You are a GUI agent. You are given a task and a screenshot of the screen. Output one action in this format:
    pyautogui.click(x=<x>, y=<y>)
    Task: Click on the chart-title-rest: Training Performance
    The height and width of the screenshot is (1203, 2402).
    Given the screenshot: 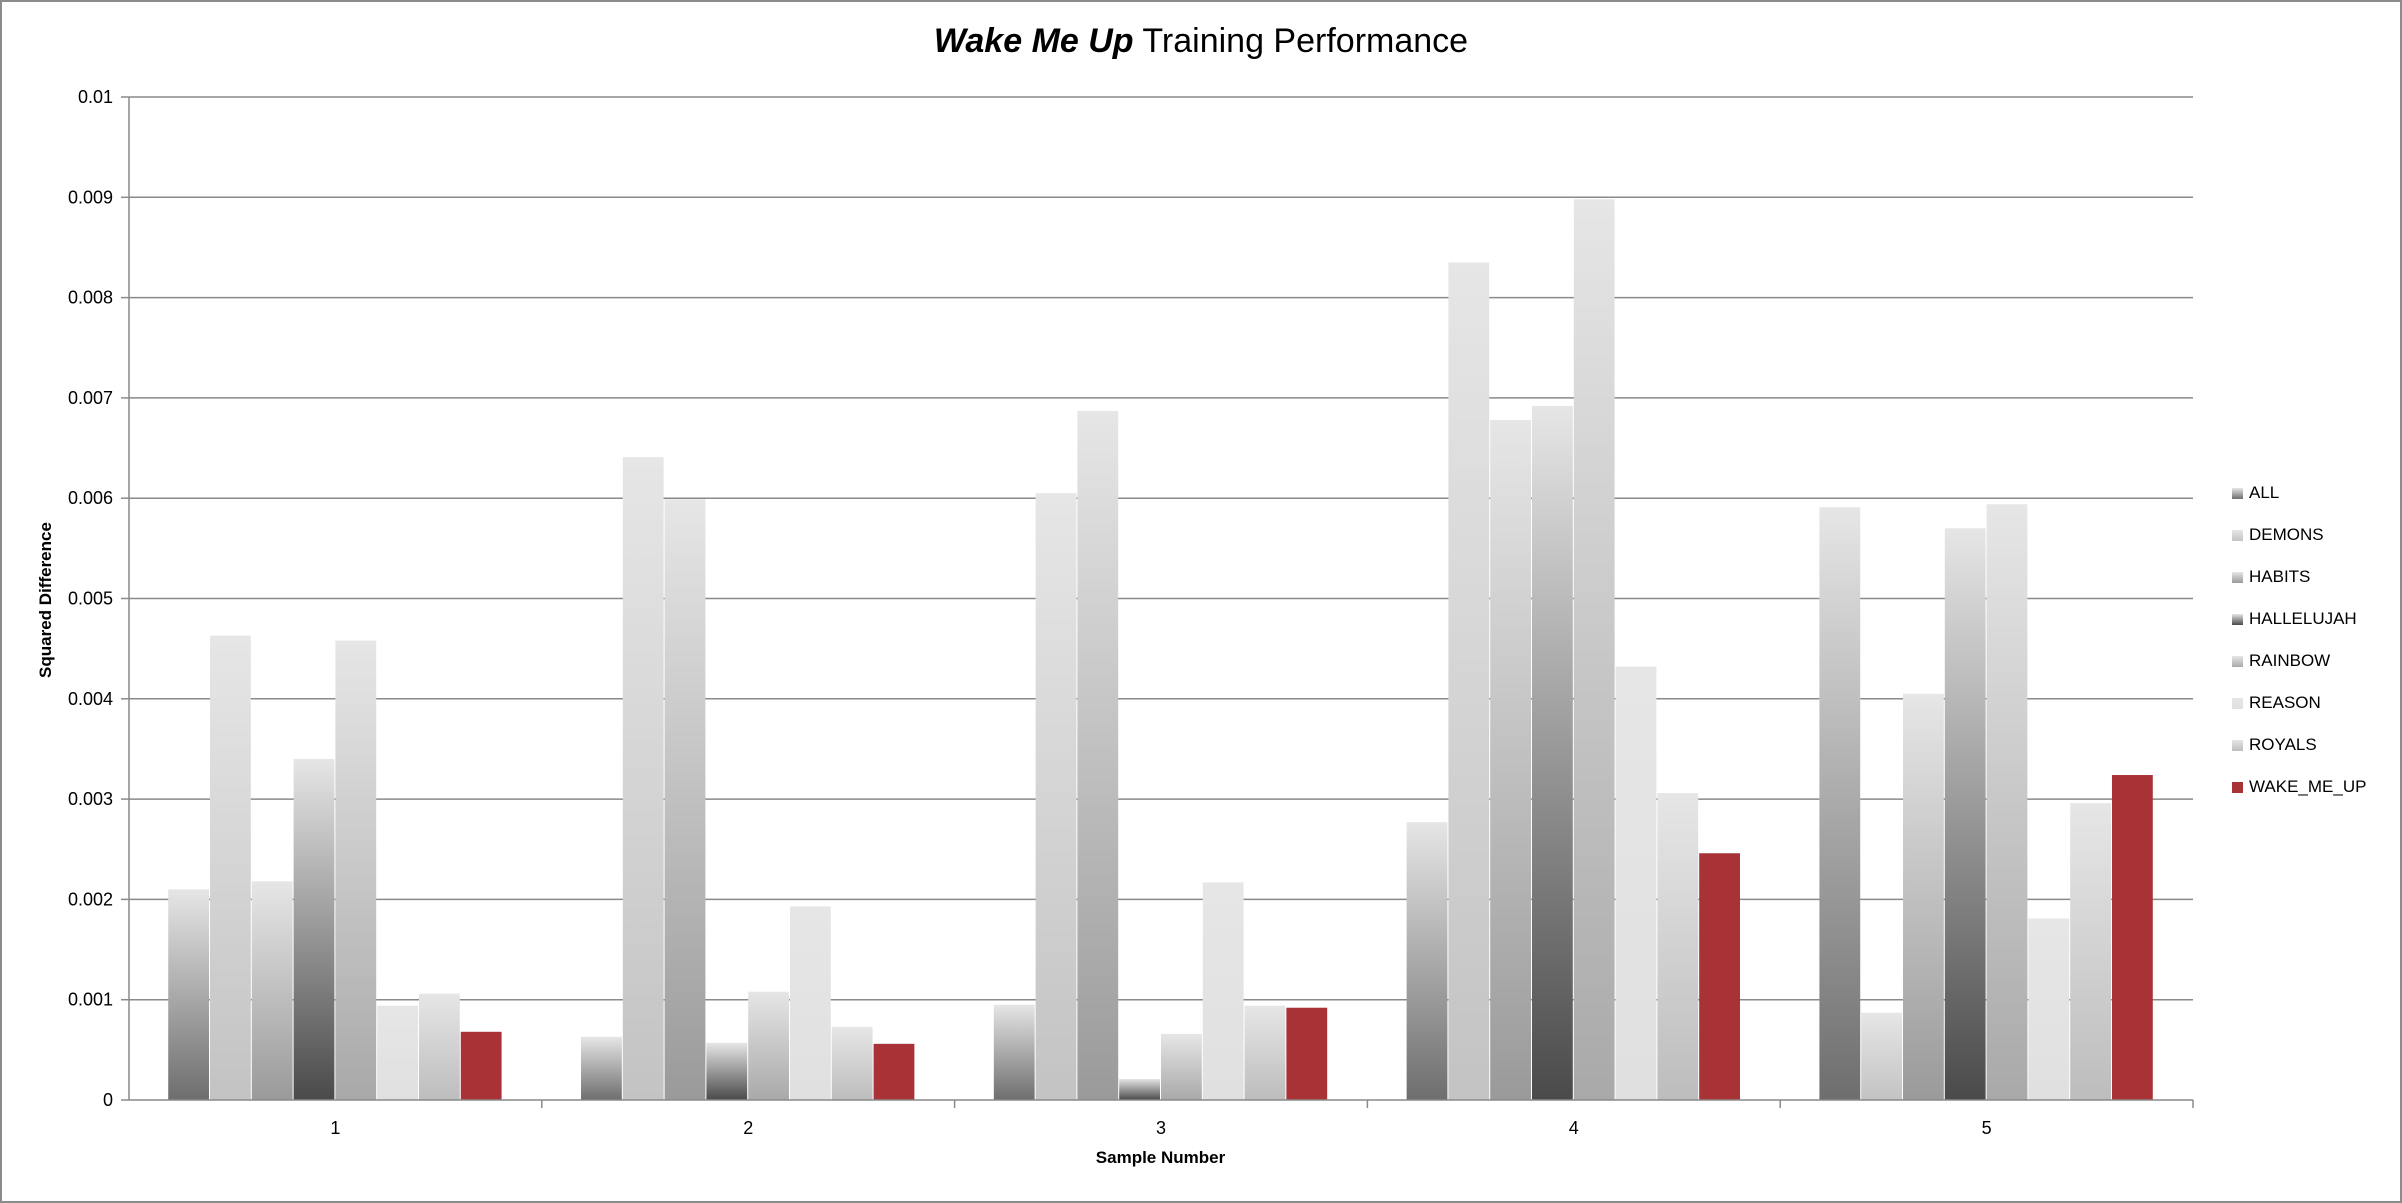 What is the action you would take?
    pyautogui.click(x=1301, y=41)
    